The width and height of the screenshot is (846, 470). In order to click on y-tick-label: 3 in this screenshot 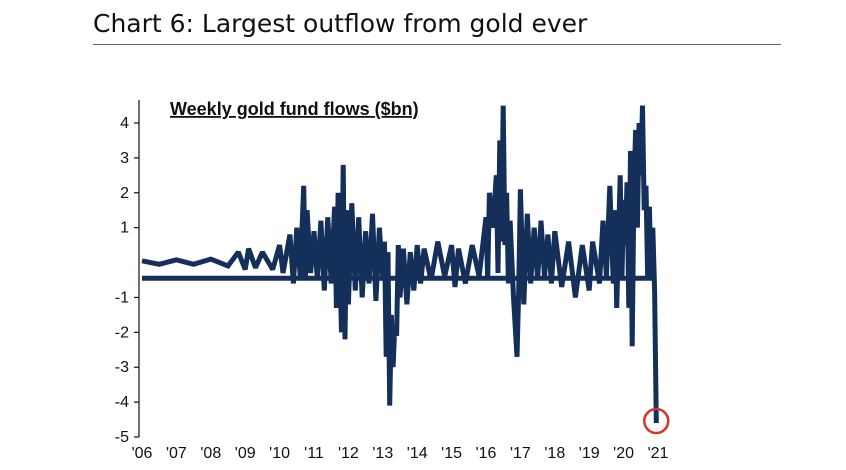, I will do `click(124, 158)`.